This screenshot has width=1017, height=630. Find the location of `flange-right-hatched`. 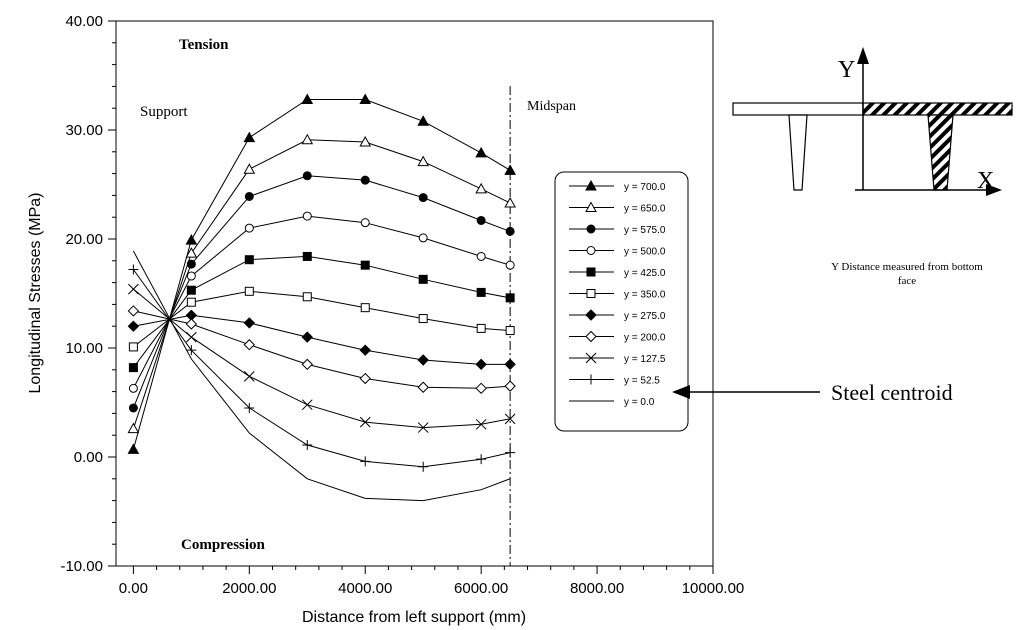

flange-right-hatched is located at coordinates (937, 109).